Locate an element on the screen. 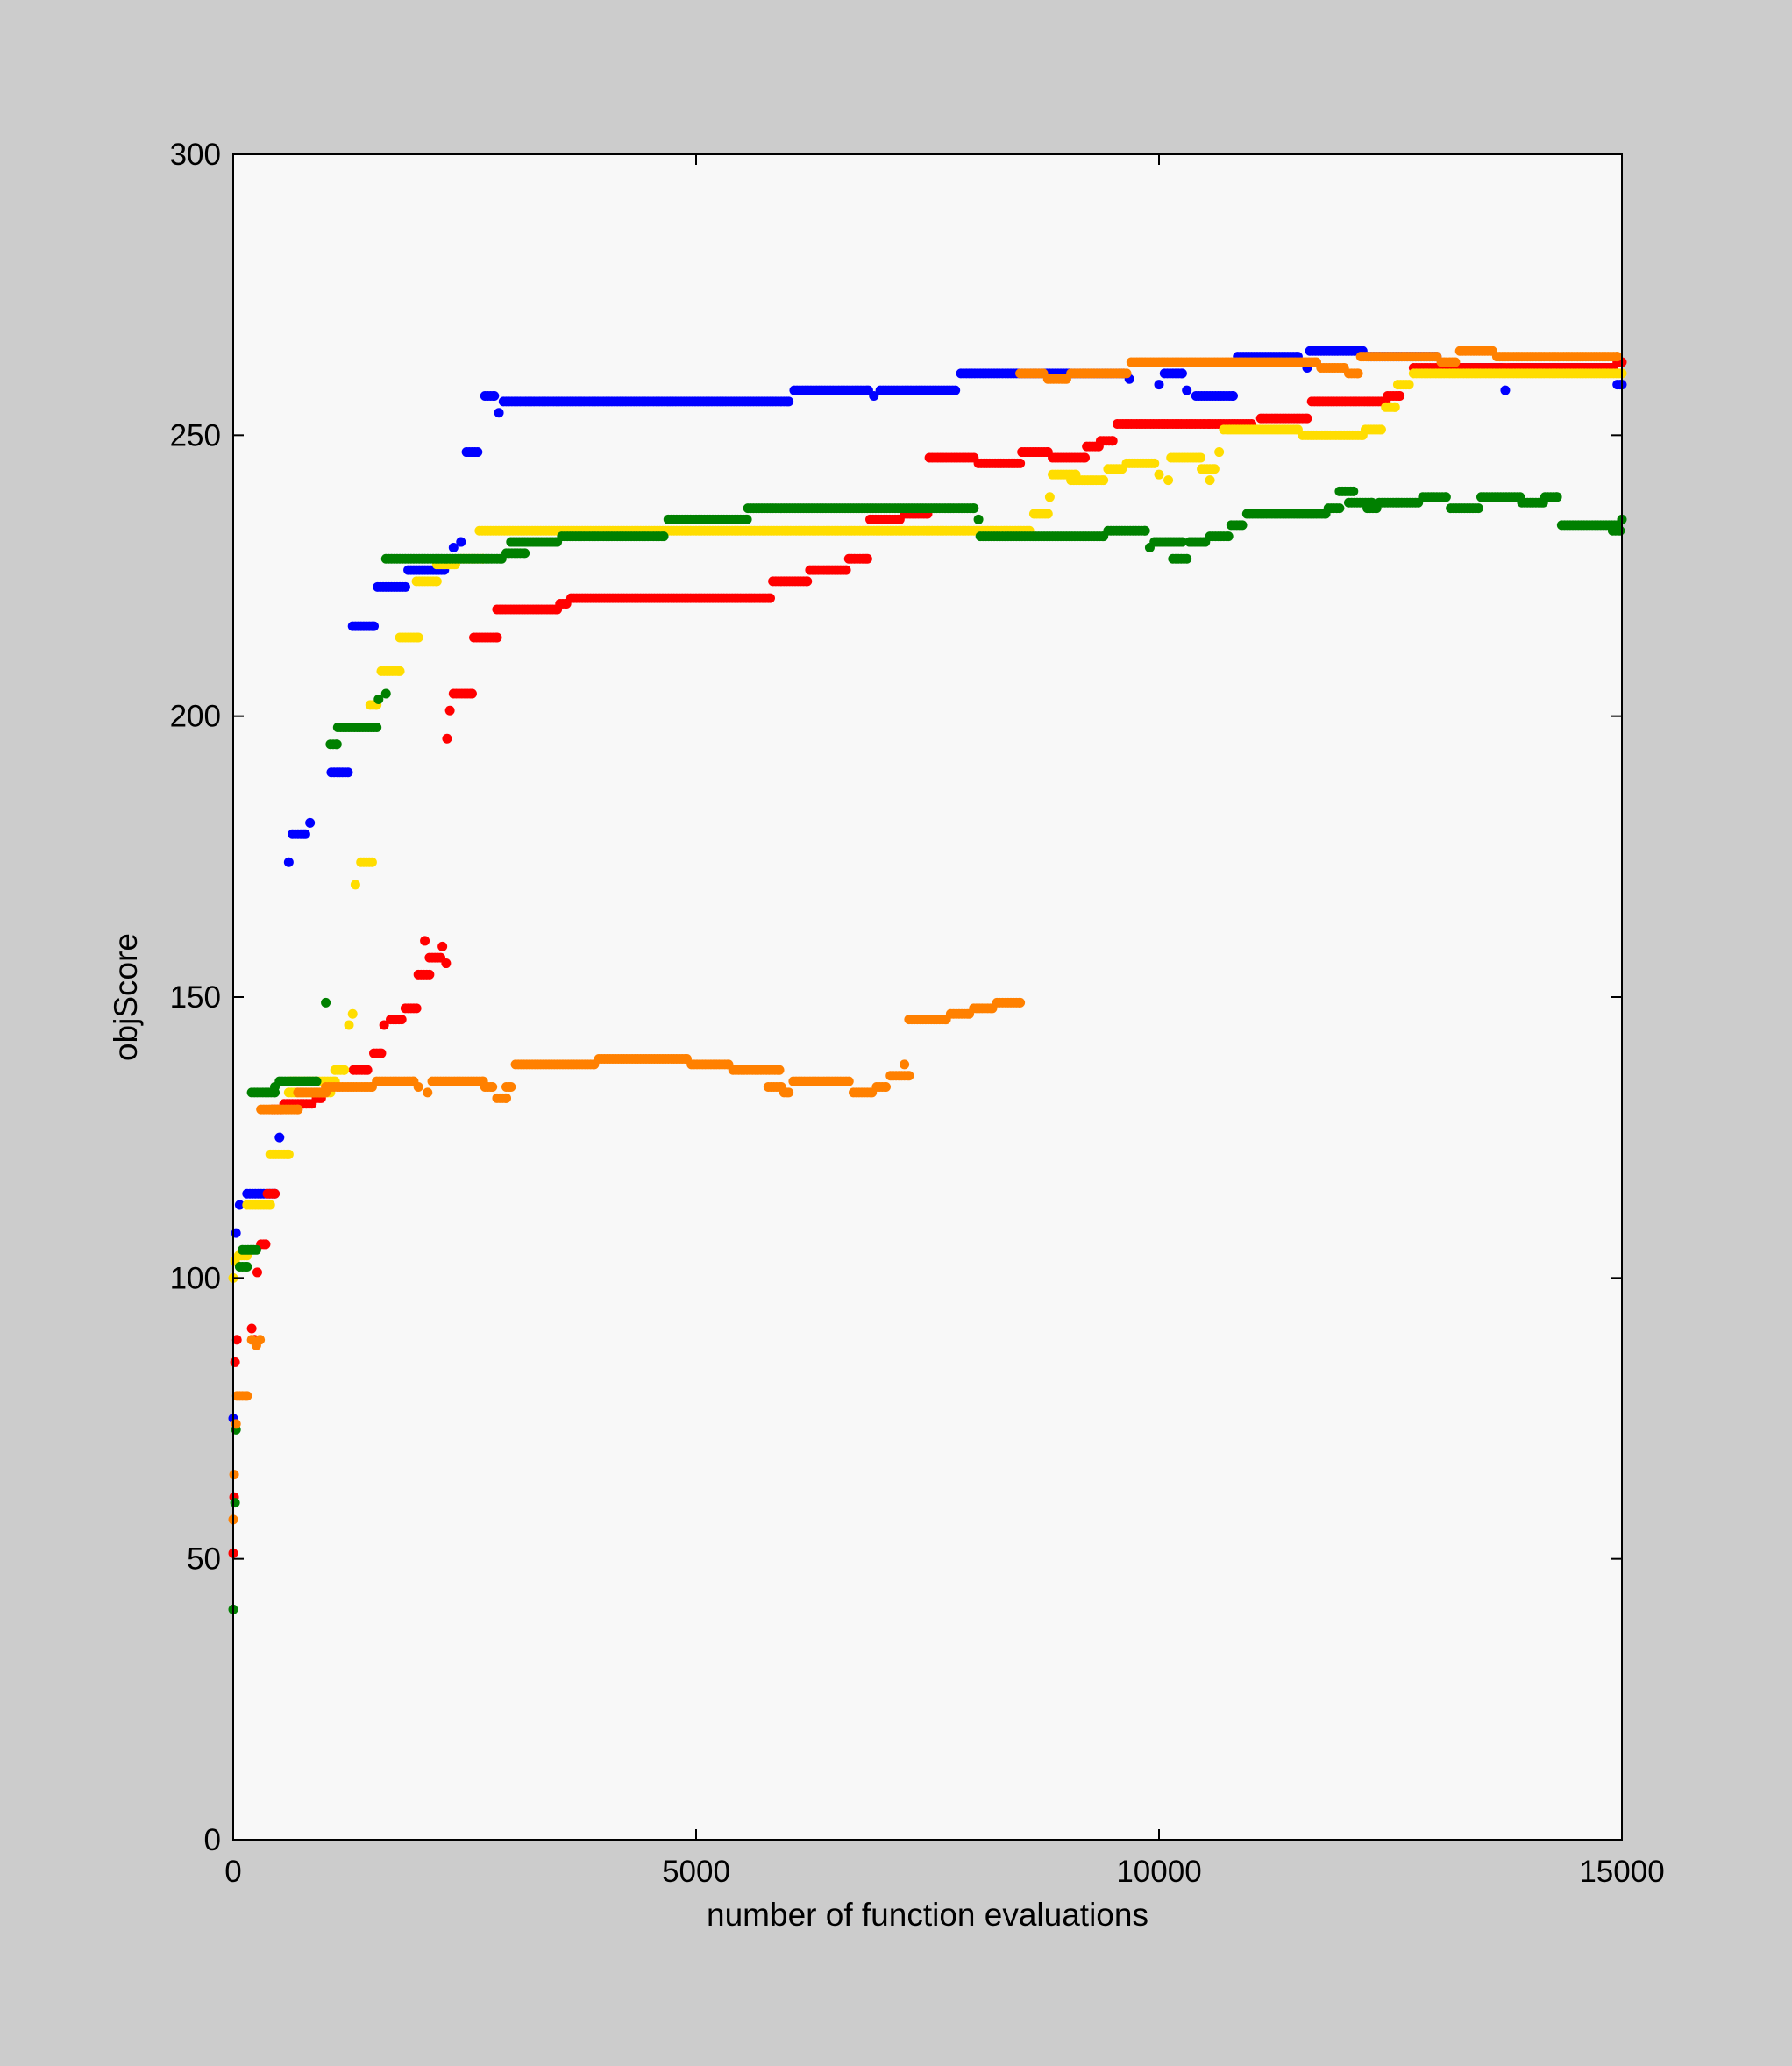  y-tick-label: 0 is located at coordinates (212, 1840).